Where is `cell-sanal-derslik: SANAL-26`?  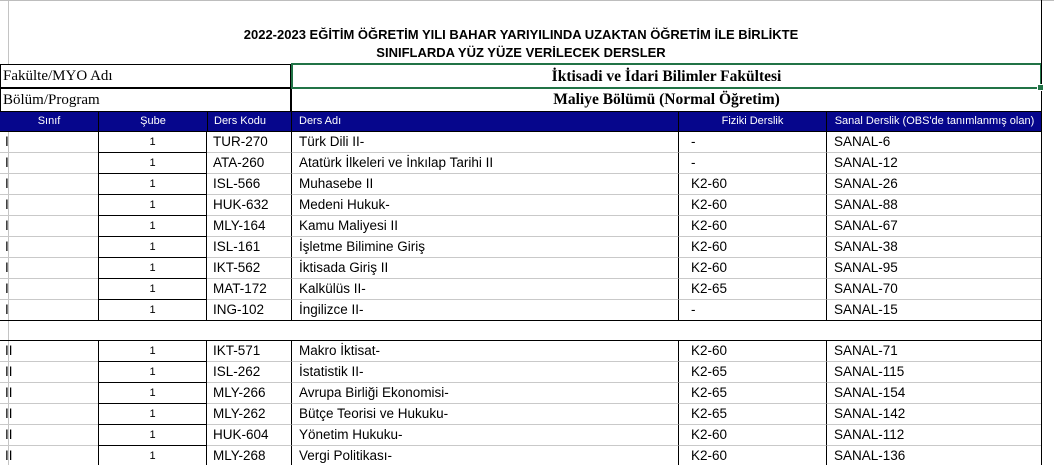 cell-sanal-derslik: SANAL-26 is located at coordinates (934, 184).